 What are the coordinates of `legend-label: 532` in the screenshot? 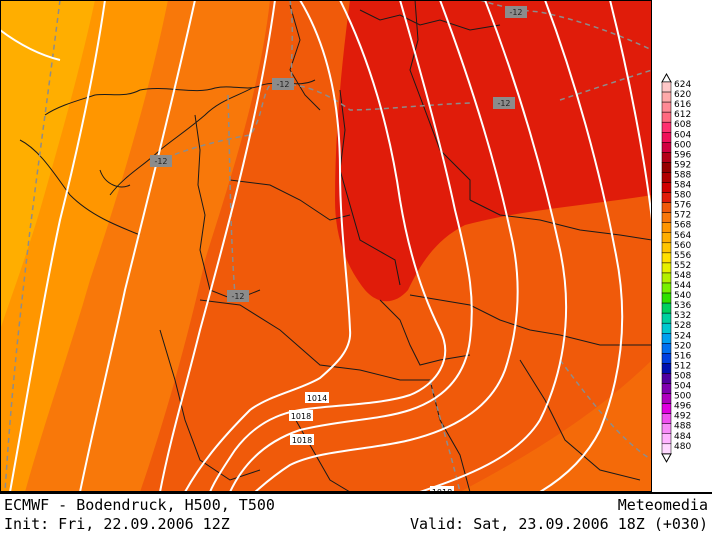 It's located at (682, 316).